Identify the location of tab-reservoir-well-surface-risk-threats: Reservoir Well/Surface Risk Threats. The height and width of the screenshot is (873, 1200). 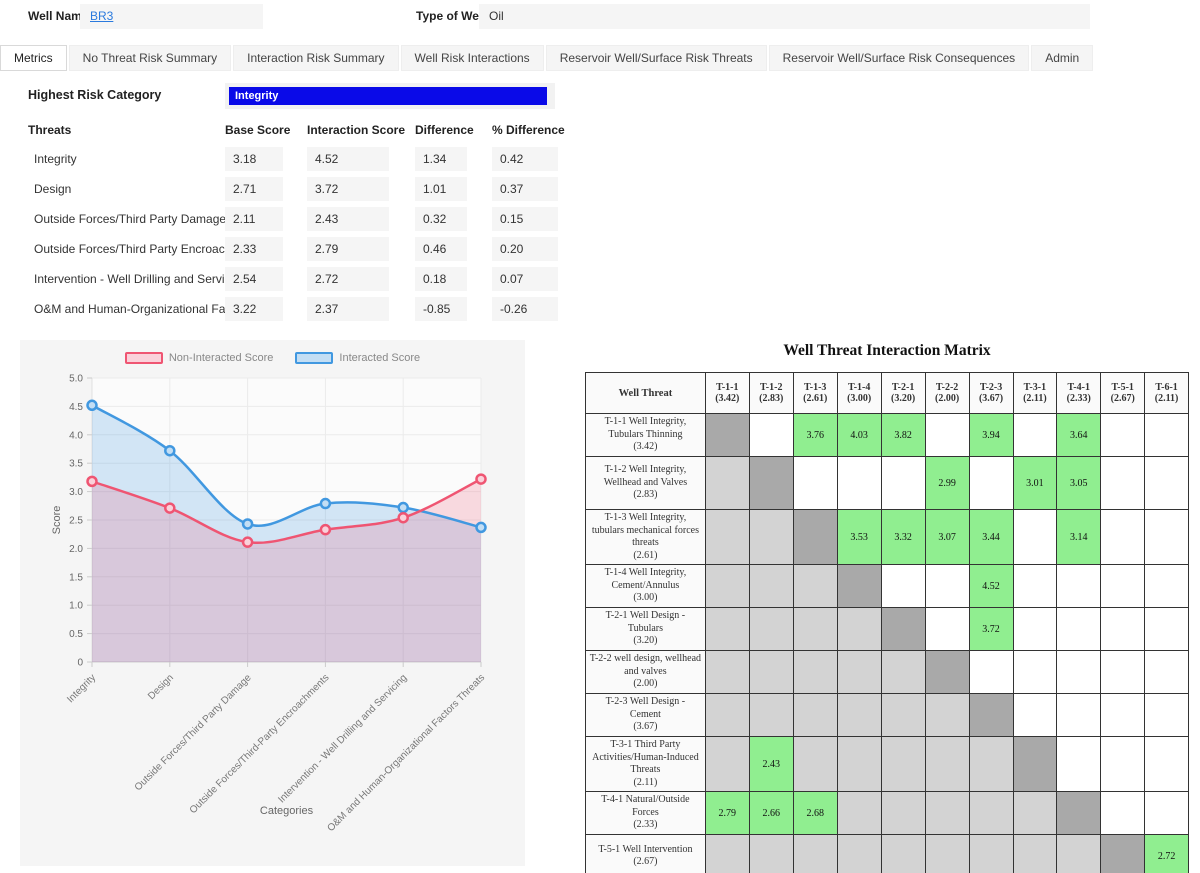
(656, 58).